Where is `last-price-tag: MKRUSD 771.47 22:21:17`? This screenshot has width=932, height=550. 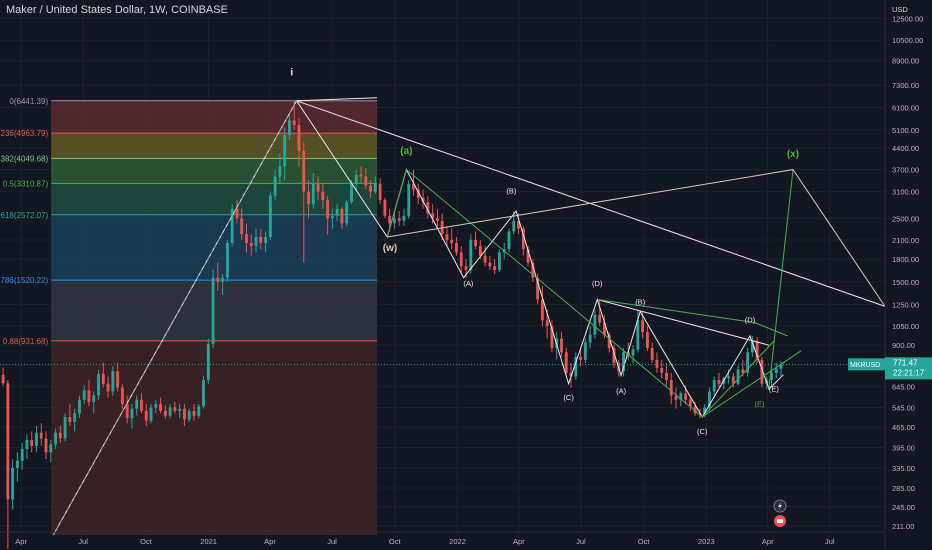
last-price-tag: MKRUSD 771.47 22:21:17 is located at coordinates (890, 368).